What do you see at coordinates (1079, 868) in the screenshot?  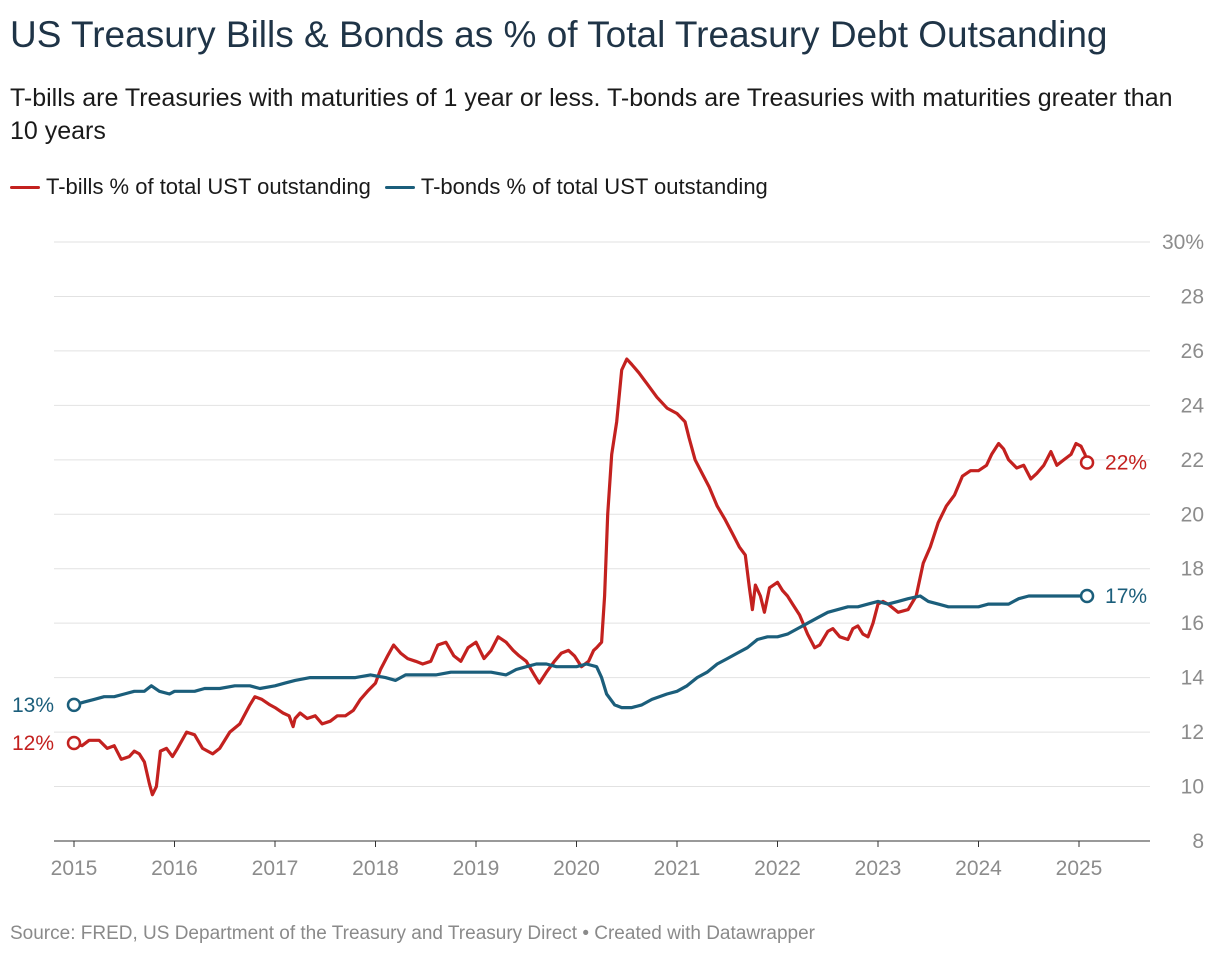 I see `x-tick-label-2025: 2025` at bounding box center [1079, 868].